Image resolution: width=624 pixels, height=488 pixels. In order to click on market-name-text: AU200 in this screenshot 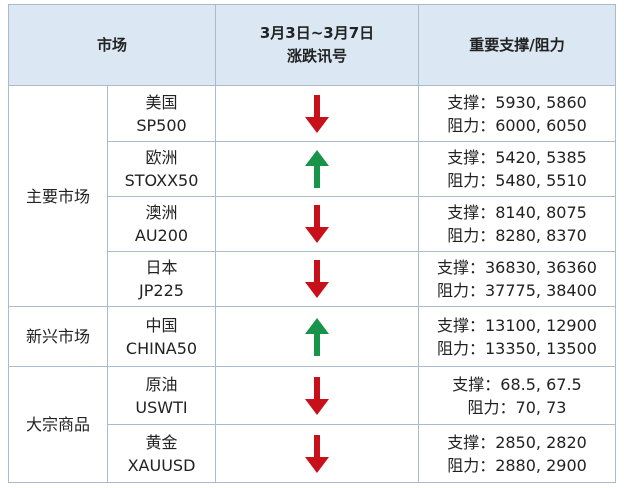, I will do `click(161, 235)`.